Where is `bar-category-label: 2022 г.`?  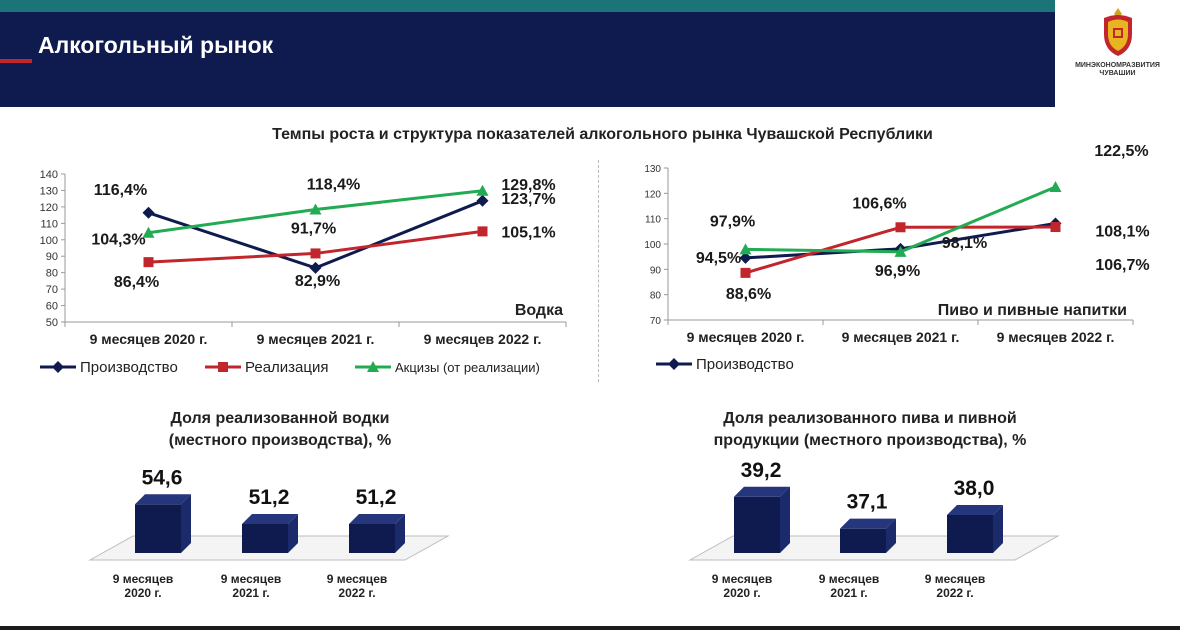
bar-category-label: 2022 г. is located at coordinates (356, 593).